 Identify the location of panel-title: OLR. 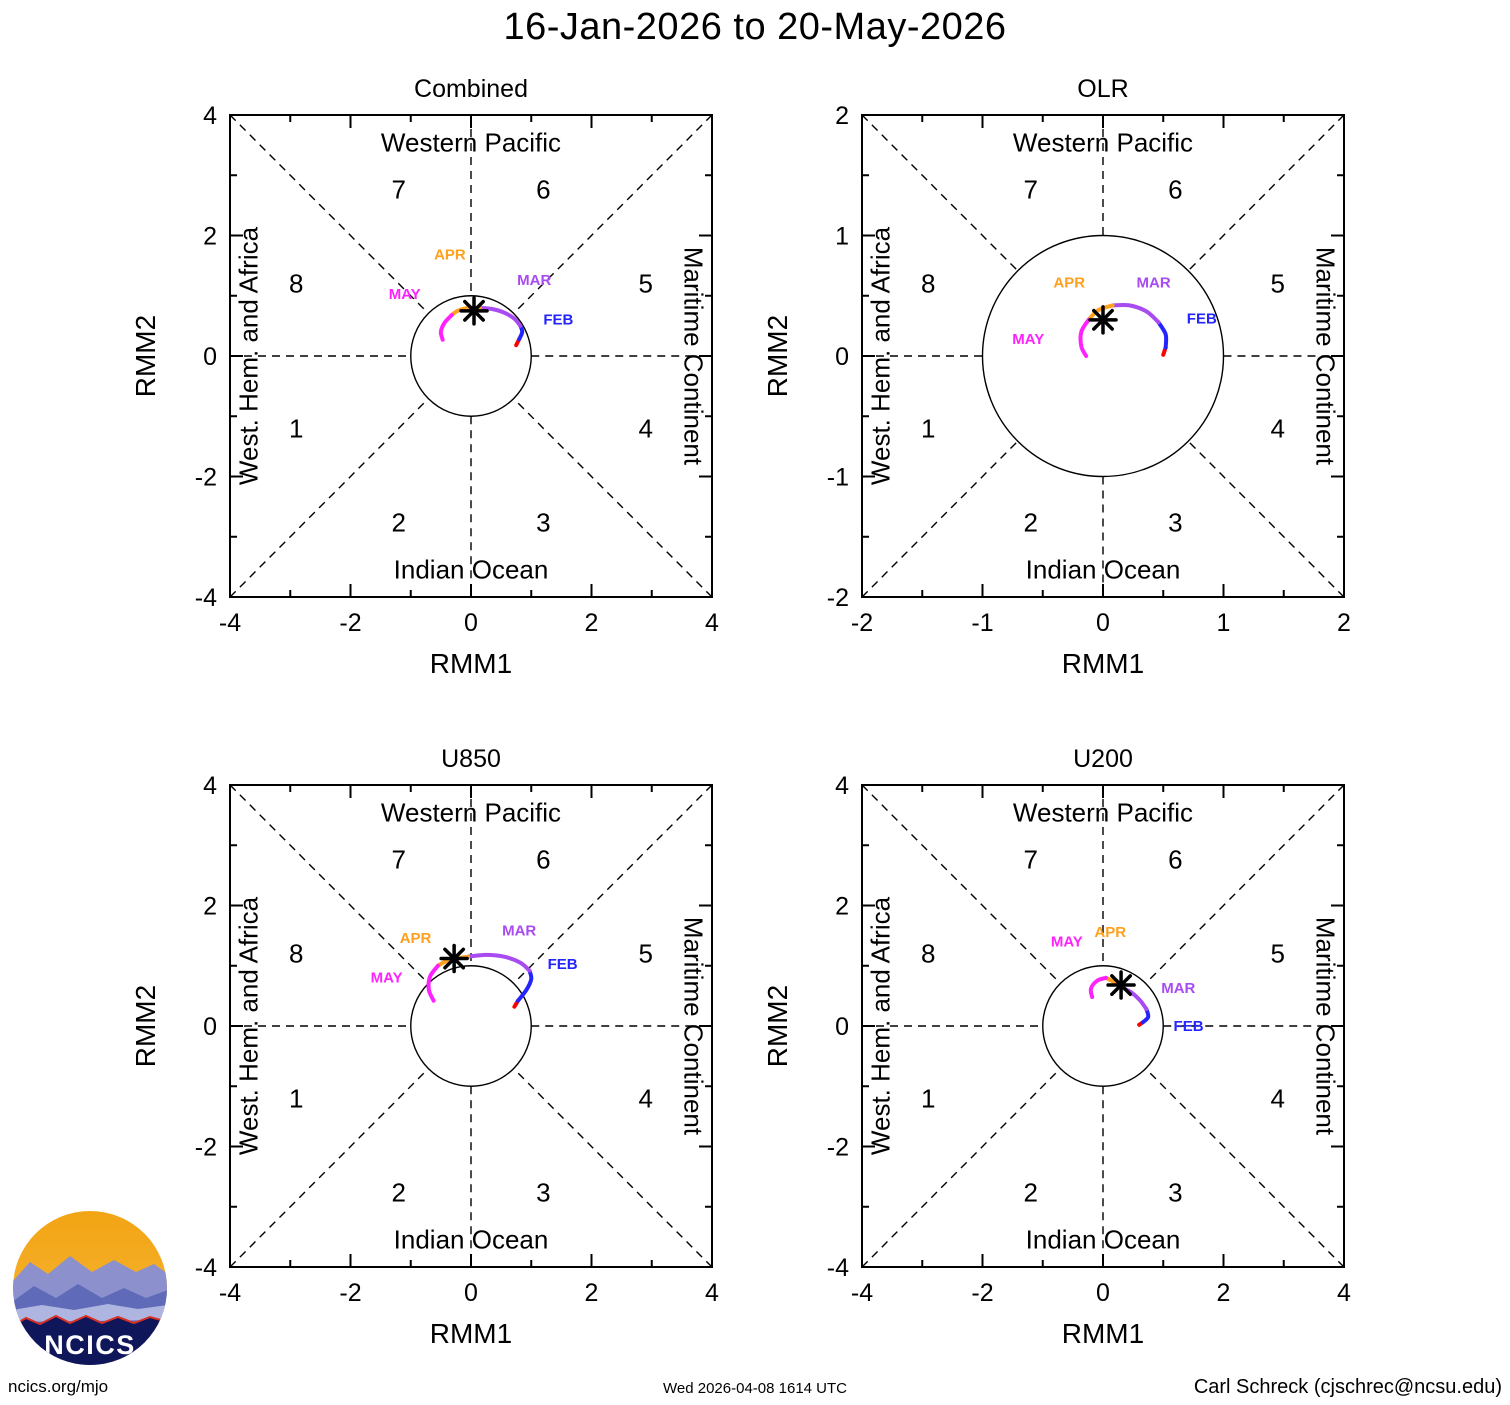
(1102, 89).